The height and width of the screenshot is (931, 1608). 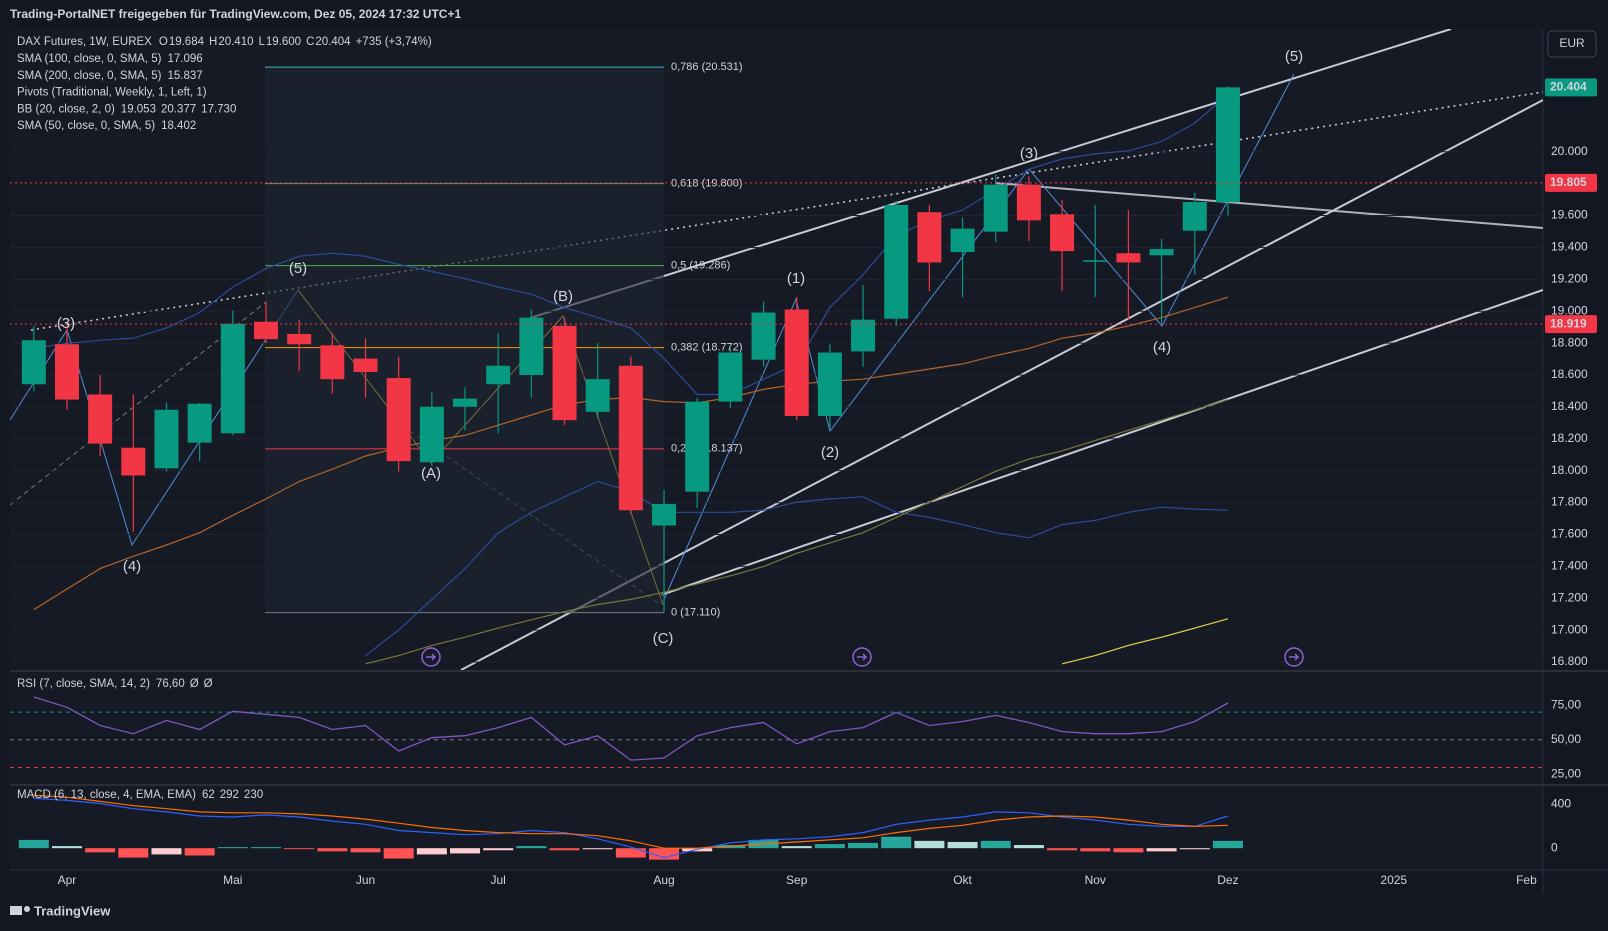 I want to click on ohlc-letter: C, so click(x=310, y=42).